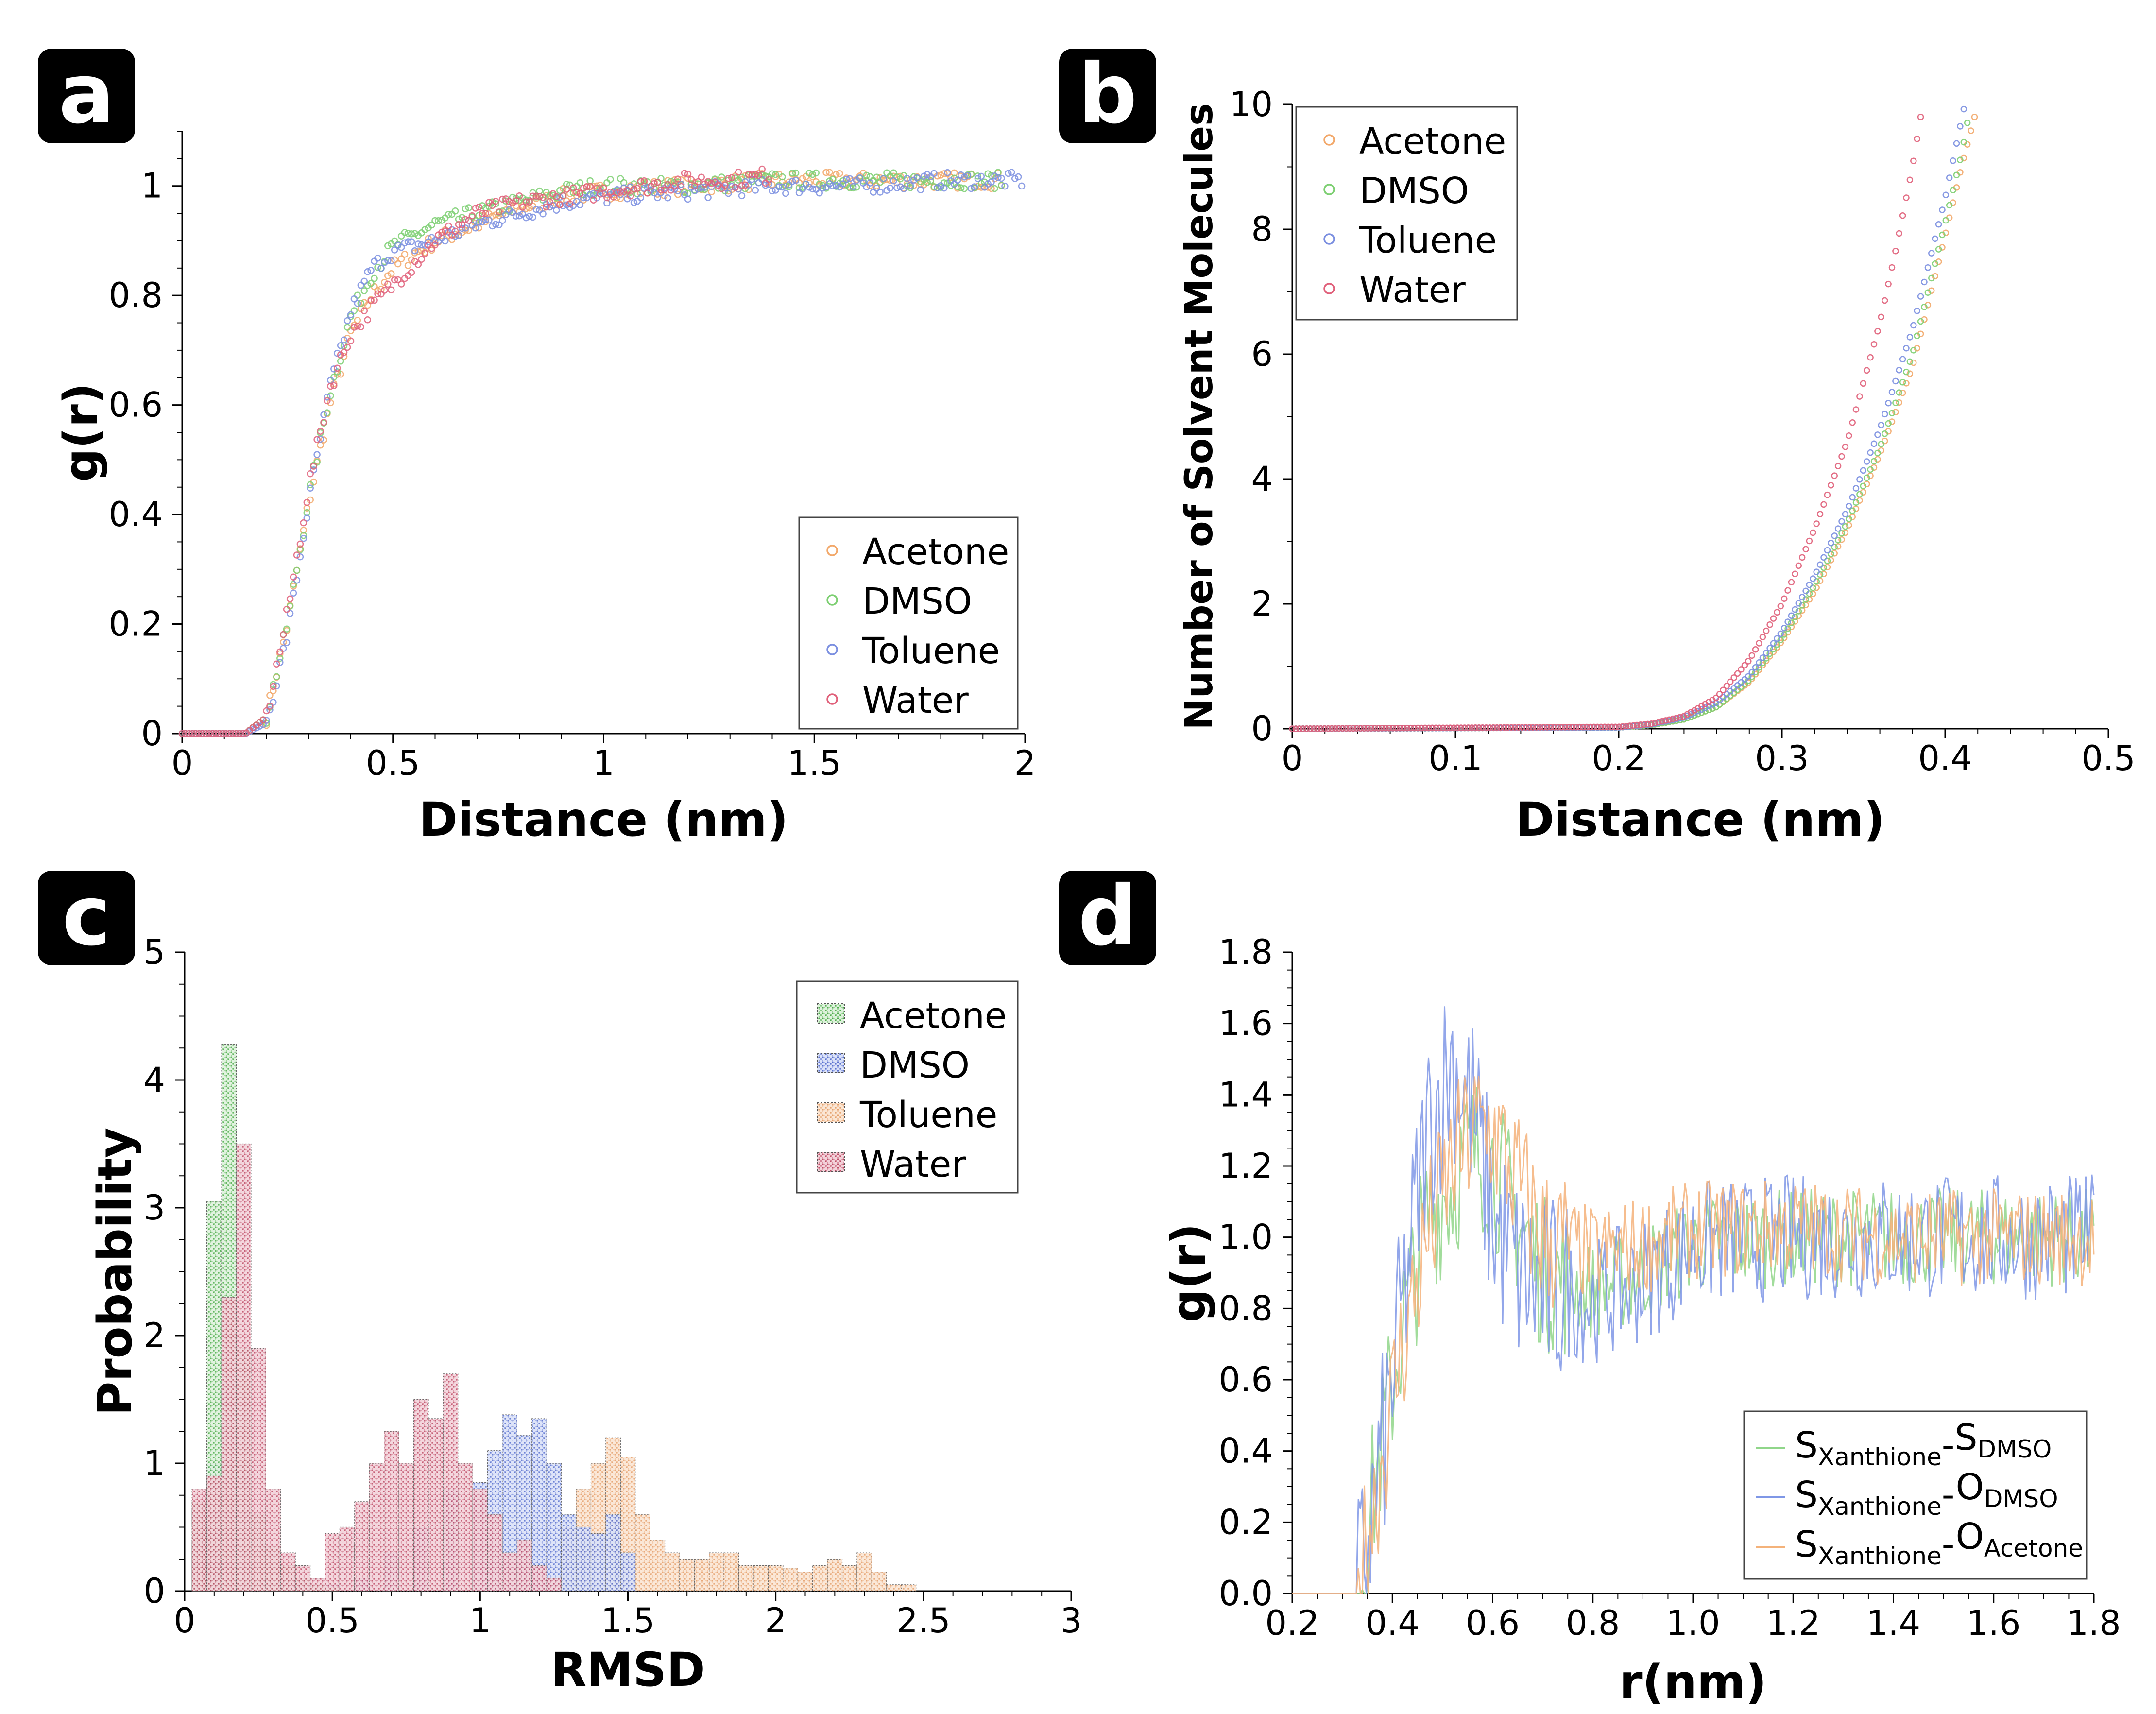 The width and height of the screenshot is (2156, 1714). What do you see at coordinates (182, 763) in the screenshot?
I see `x-tick-label: 0` at bounding box center [182, 763].